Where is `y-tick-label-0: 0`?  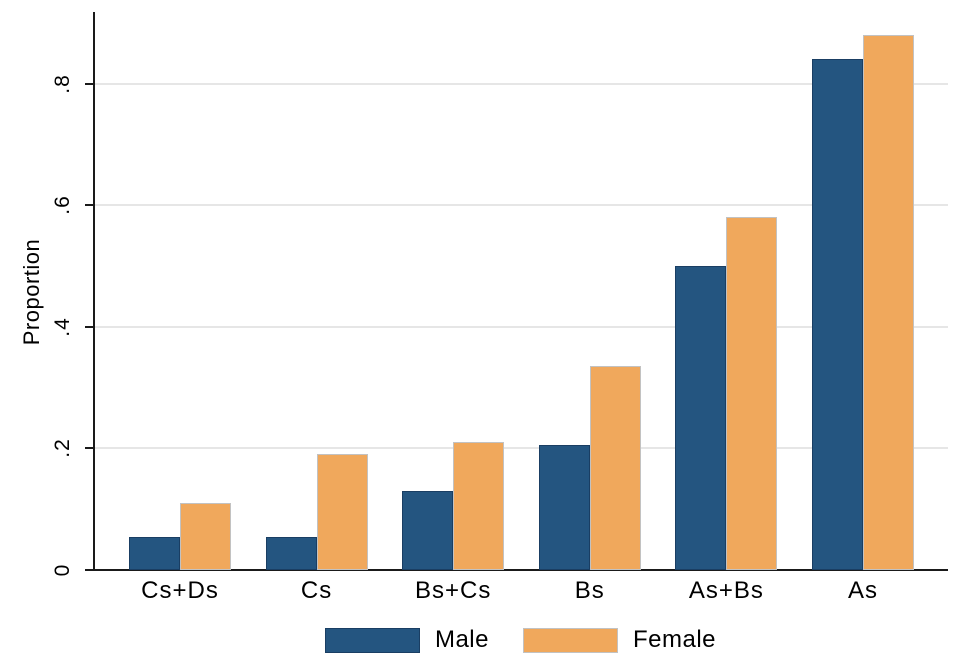
y-tick-label-0: 0 is located at coordinates (62, 570).